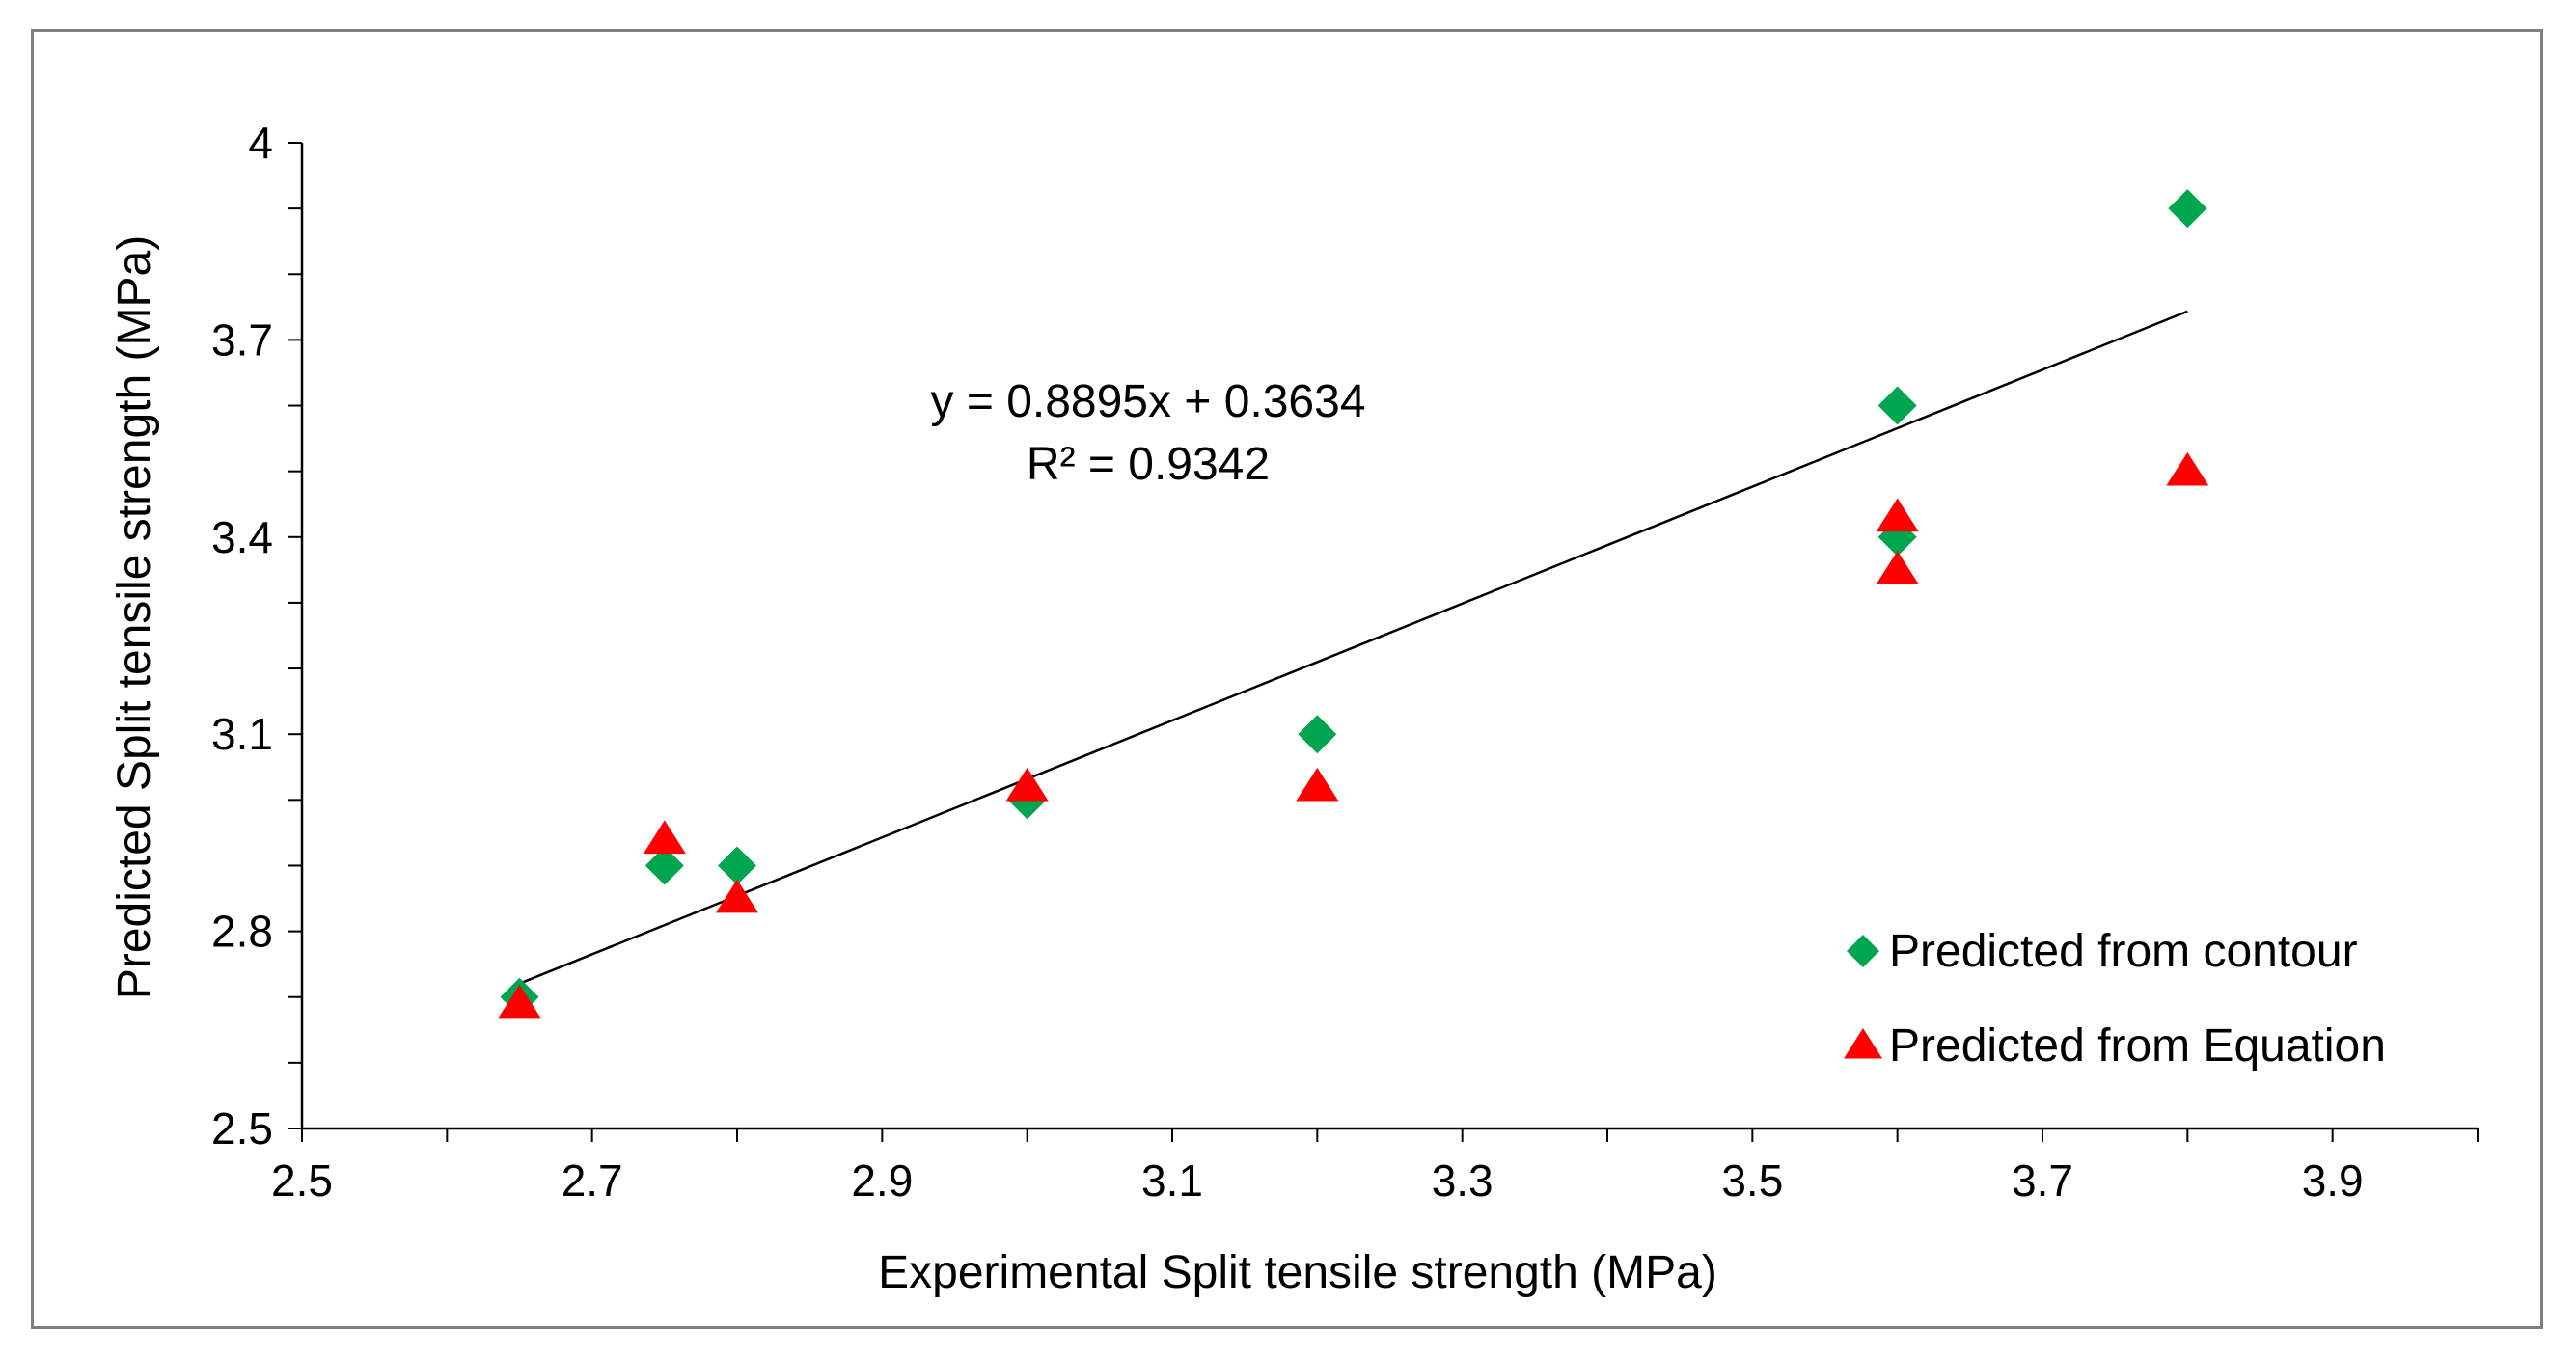  What do you see at coordinates (242, 1128) in the screenshot?
I see `y-tick-label: 2.5` at bounding box center [242, 1128].